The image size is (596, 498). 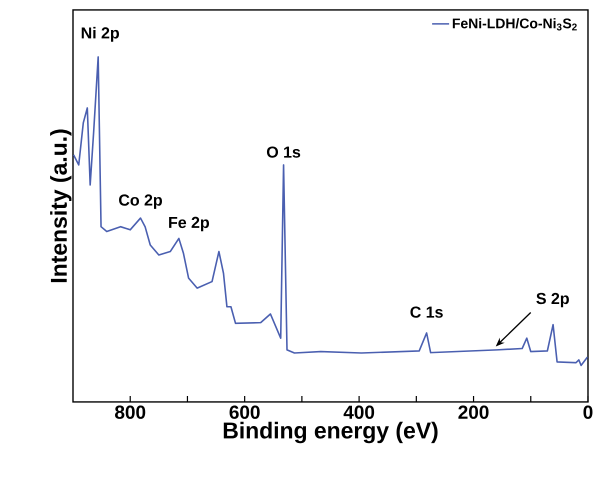 I want to click on y-axis-title: Intensity (a.u.), so click(x=61, y=205).